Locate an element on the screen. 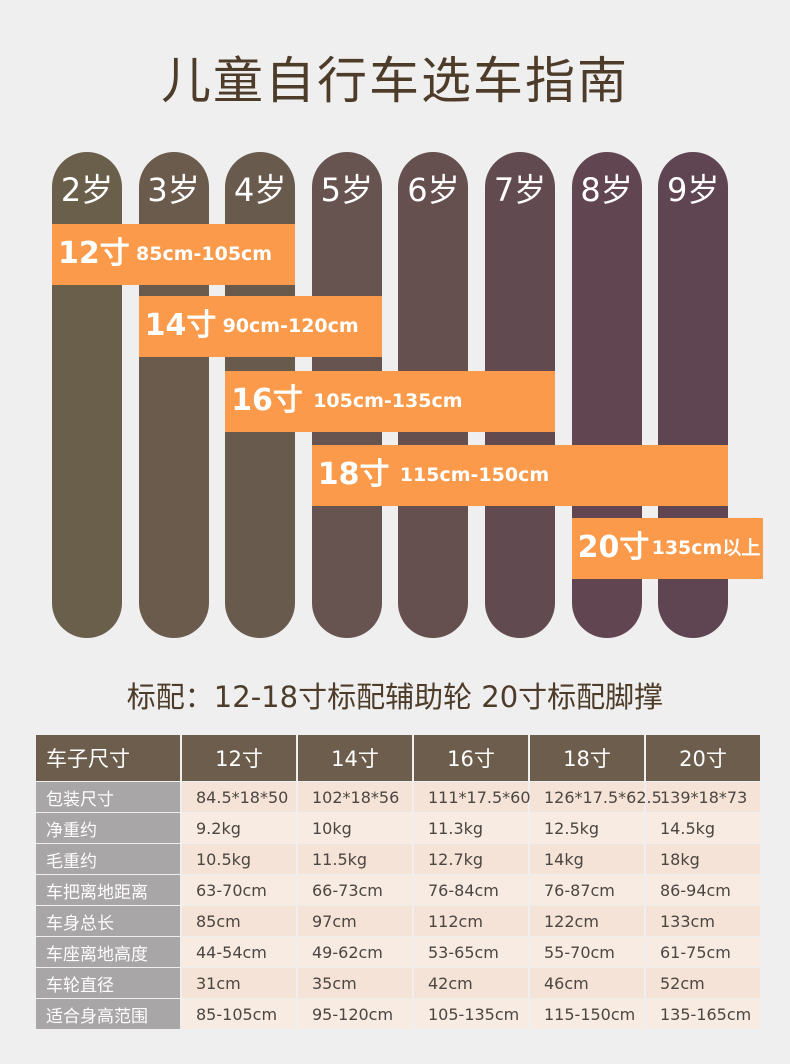  table-cell: 11.3kg is located at coordinates (471, 827).